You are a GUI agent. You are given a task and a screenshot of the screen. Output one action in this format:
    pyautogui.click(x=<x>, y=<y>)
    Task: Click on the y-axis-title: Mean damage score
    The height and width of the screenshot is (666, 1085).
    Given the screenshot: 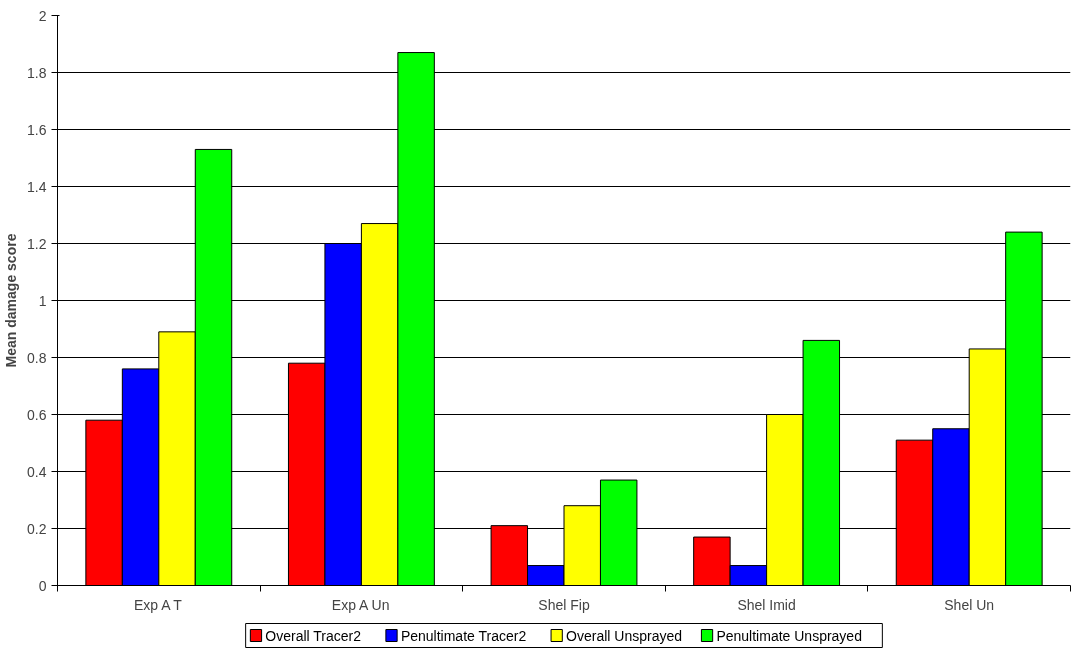 What is the action you would take?
    pyautogui.click(x=11, y=300)
    